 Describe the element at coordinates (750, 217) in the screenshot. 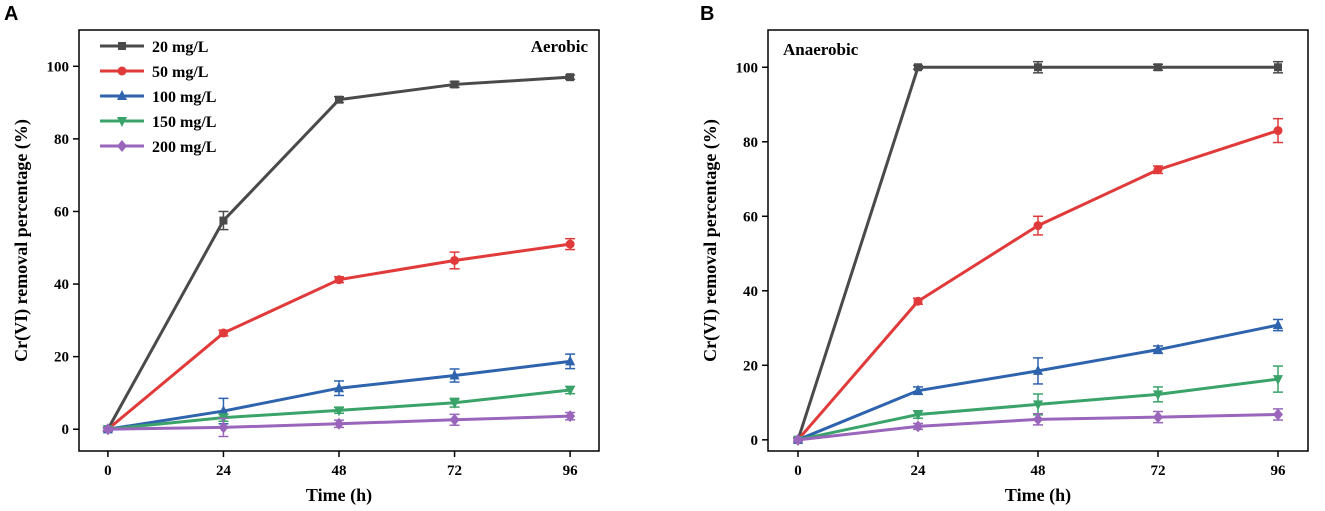

I see `panel-b-y-tick-label: 60` at that location.